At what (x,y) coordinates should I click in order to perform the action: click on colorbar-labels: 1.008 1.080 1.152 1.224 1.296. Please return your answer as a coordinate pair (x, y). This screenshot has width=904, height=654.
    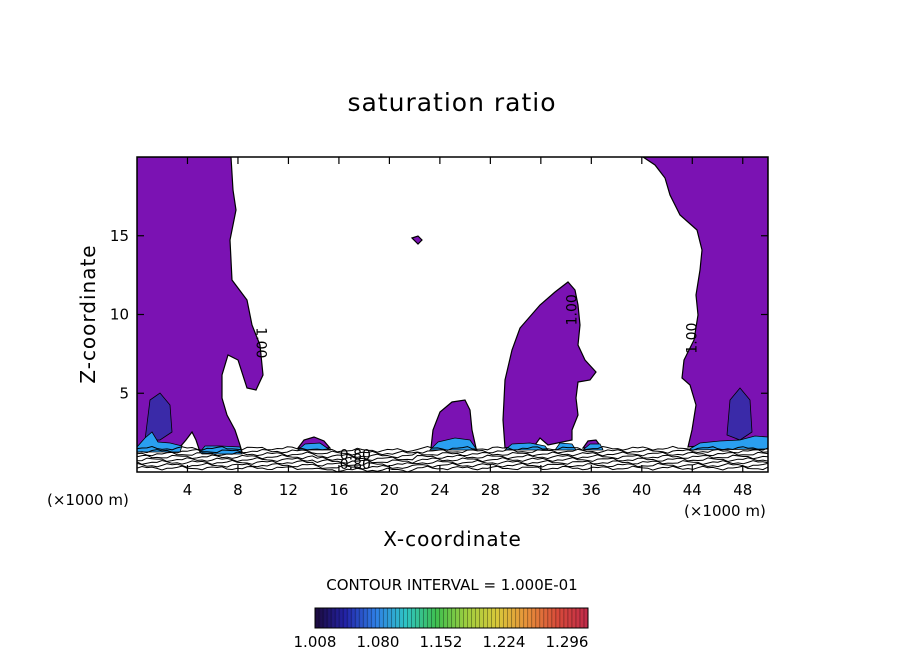
    Looking at the image, I should click on (441, 642).